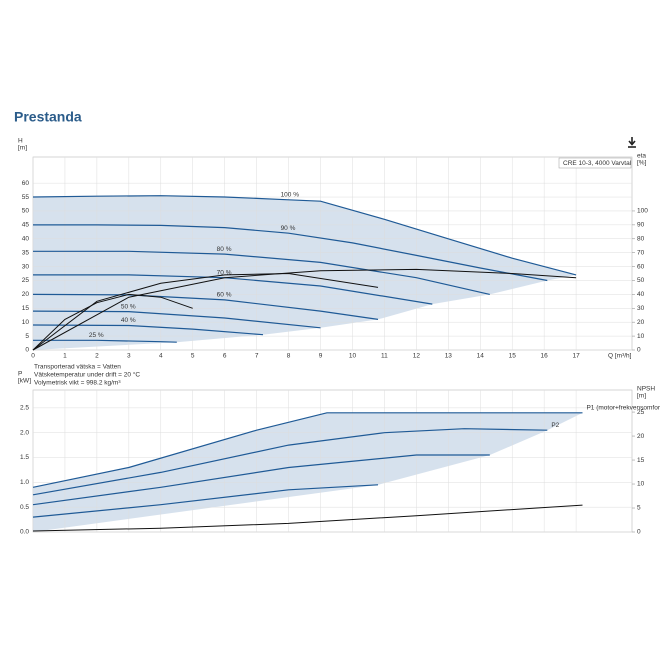  Describe the element at coordinates (257, 356) in the screenshot. I see `x-tick-label: 7` at that location.